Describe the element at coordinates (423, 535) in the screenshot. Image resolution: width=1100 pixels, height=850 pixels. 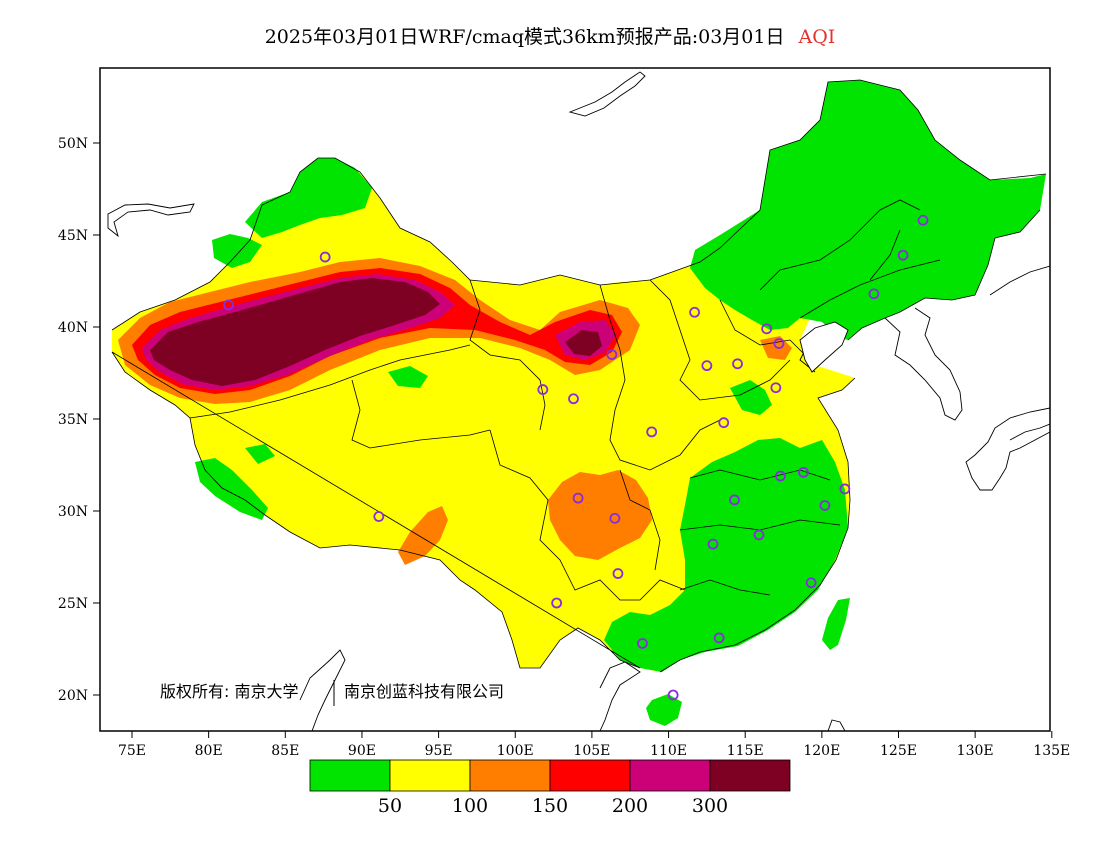
I see `aqi-region-usg-tibet-south` at that location.